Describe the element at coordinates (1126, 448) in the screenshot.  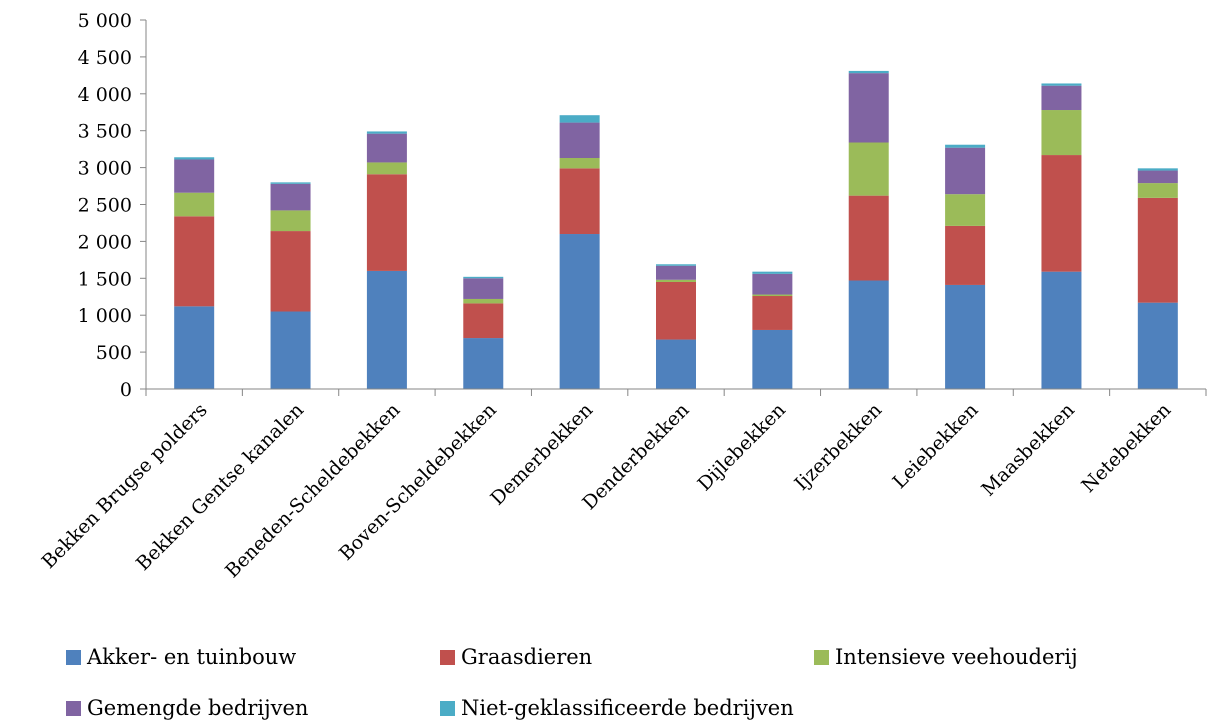
I see `x-category-label: Netebekken` at that location.